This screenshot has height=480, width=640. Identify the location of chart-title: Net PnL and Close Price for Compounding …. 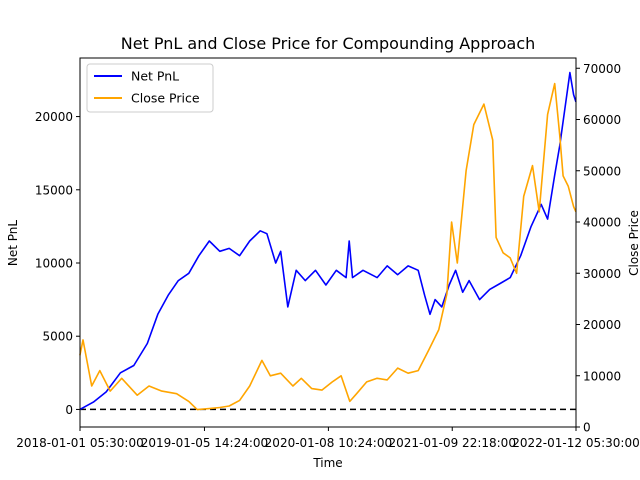
(328, 43).